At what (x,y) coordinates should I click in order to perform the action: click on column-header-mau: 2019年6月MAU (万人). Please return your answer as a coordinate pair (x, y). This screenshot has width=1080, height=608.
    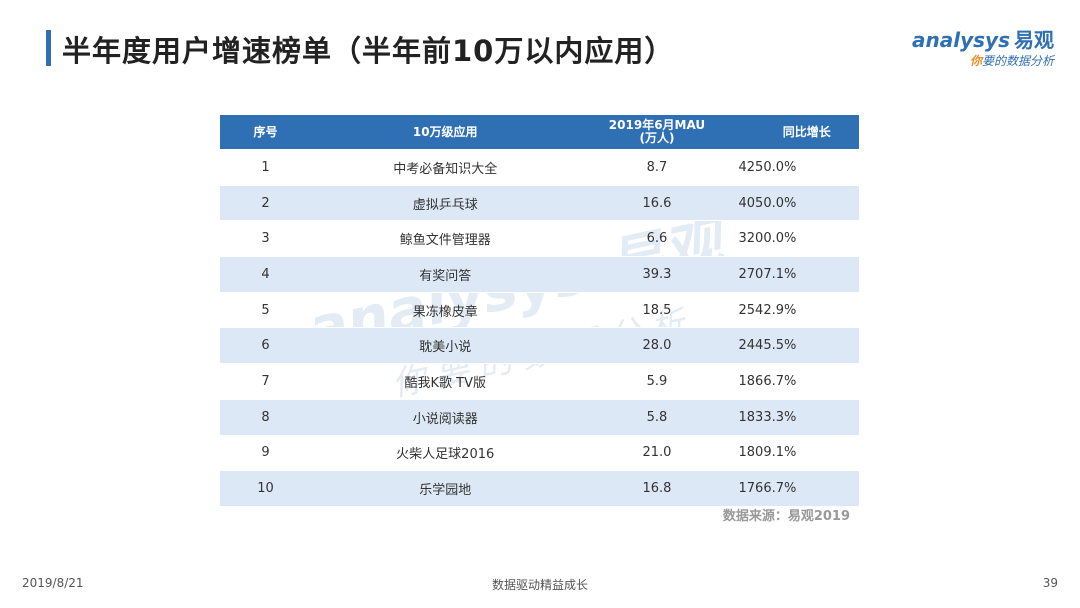
    Looking at the image, I should click on (657, 132).